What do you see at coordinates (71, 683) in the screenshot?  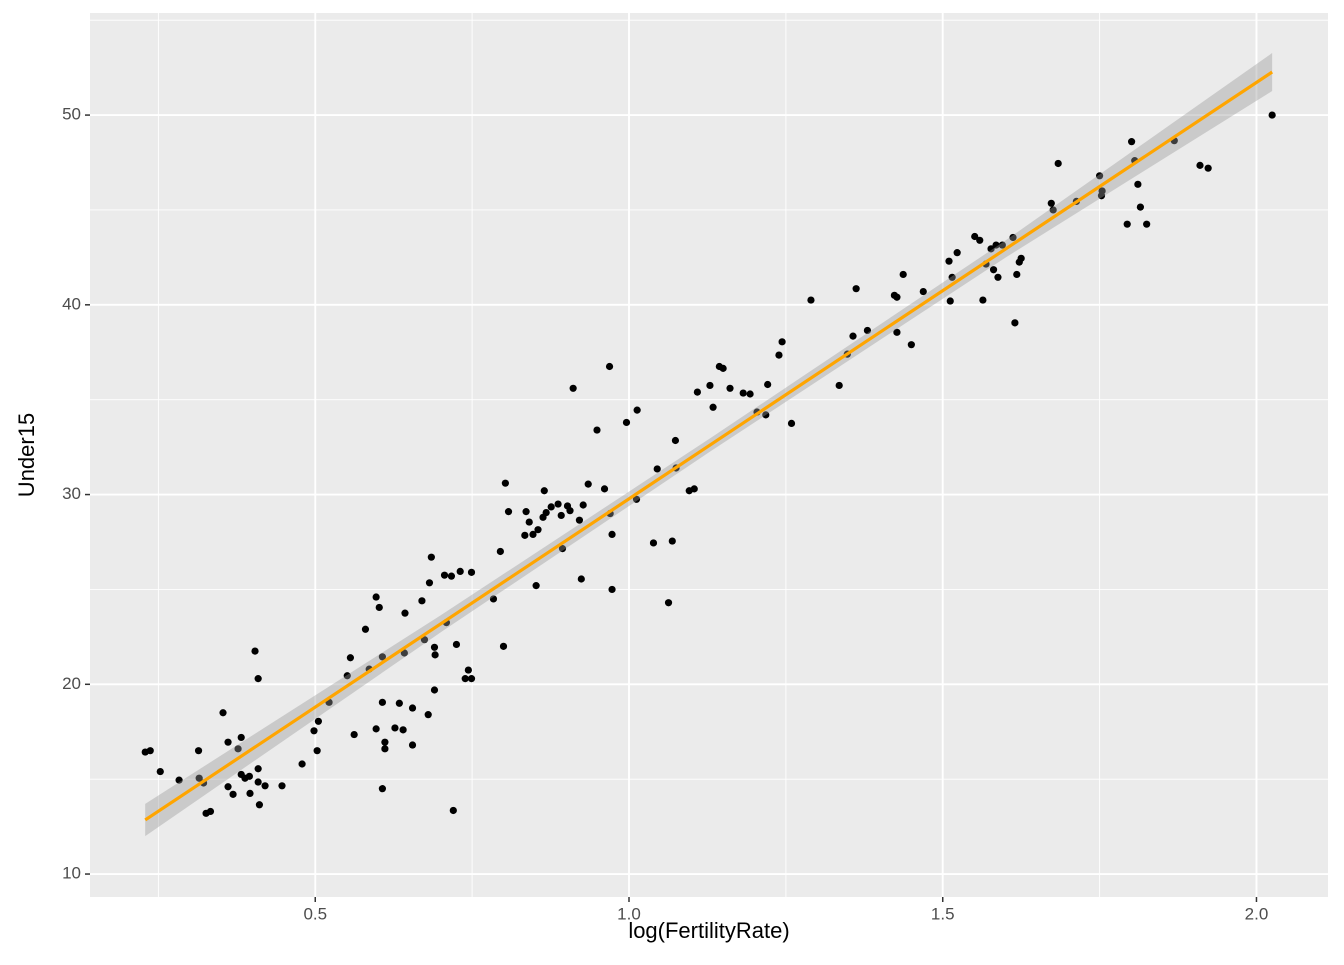 I see `y-tick-label: 20` at bounding box center [71, 683].